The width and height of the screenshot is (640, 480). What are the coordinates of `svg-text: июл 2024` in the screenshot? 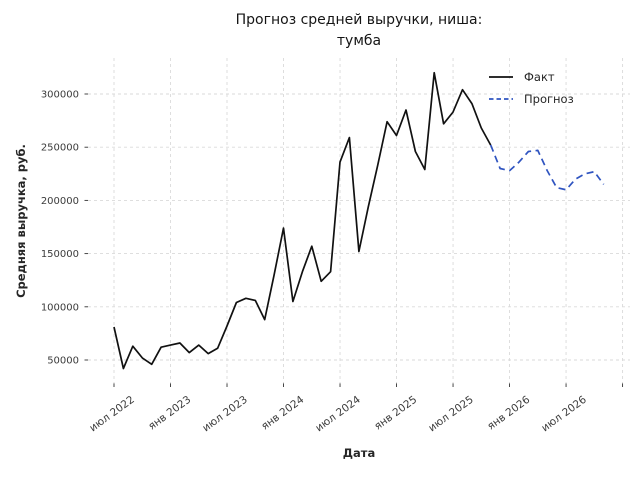 It's located at (338, 414).